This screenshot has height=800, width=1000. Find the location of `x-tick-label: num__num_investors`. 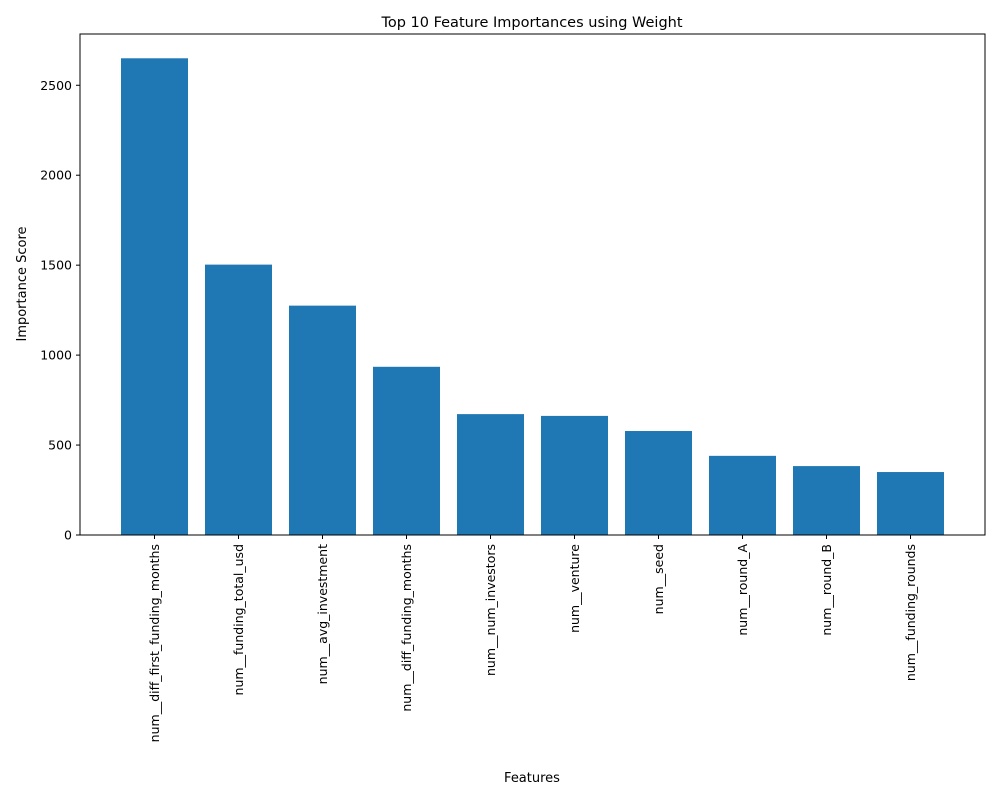

x-tick-label: num__num_investors is located at coordinates (490, 610).